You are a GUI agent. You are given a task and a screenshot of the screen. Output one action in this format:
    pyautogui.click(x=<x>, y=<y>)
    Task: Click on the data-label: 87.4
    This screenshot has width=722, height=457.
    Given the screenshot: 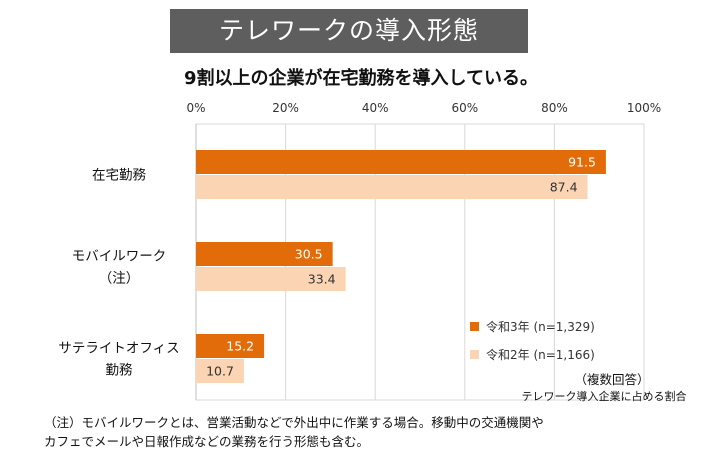 What is the action you would take?
    pyautogui.click(x=564, y=187)
    